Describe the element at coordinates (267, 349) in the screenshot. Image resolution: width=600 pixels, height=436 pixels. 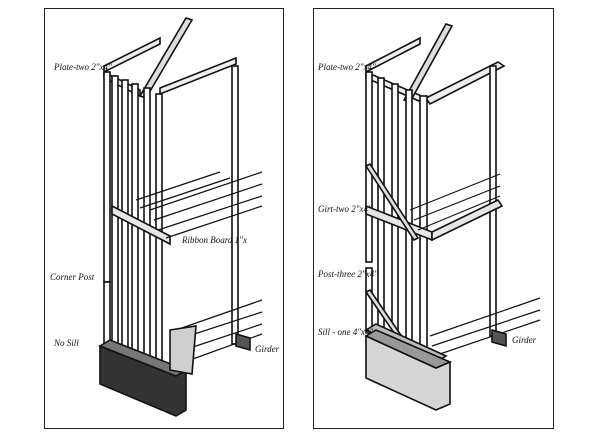
I see `left-label-girder: Girder` at that location.